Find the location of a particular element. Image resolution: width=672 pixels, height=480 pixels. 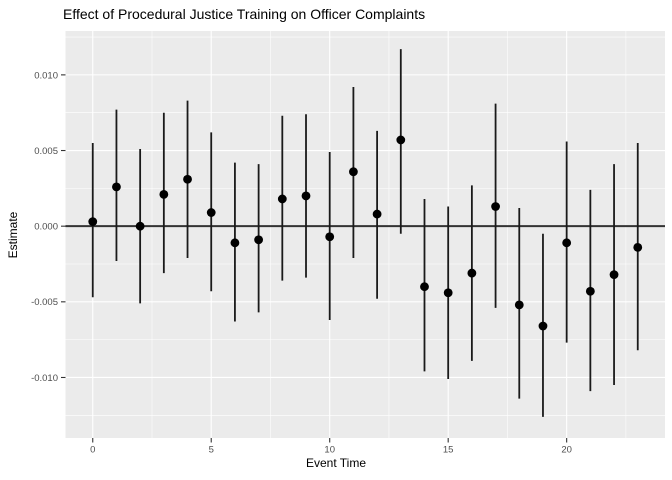

y-tick-label: -0.010 is located at coordinates (44, 378).